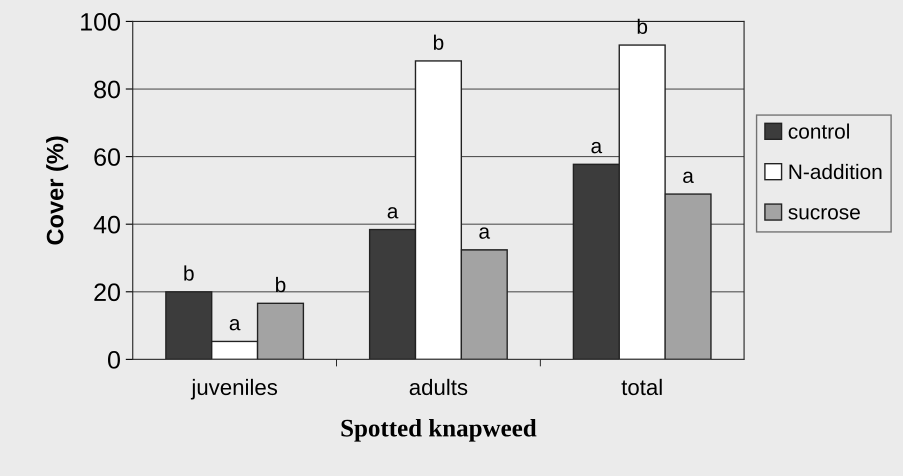 The image size is (903, 476). I want to click on x-tick-label: total, so click(642, 387).